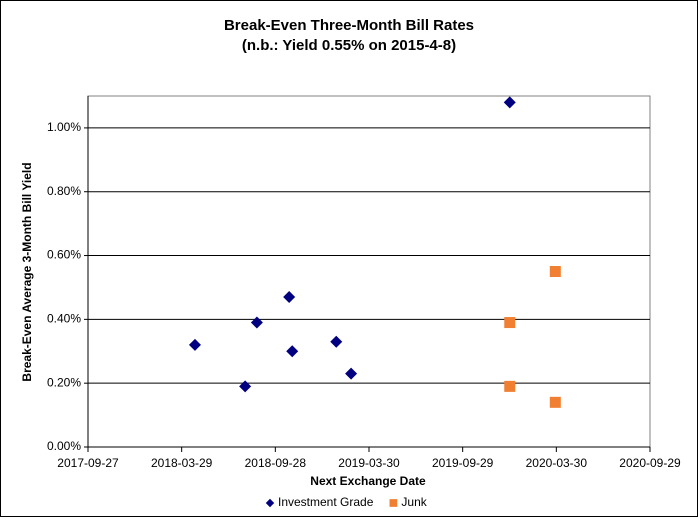 The height and width of the screenshot is (522, 698). I want to click on x-tick-label: 2017-09-27, so click(88, 463).